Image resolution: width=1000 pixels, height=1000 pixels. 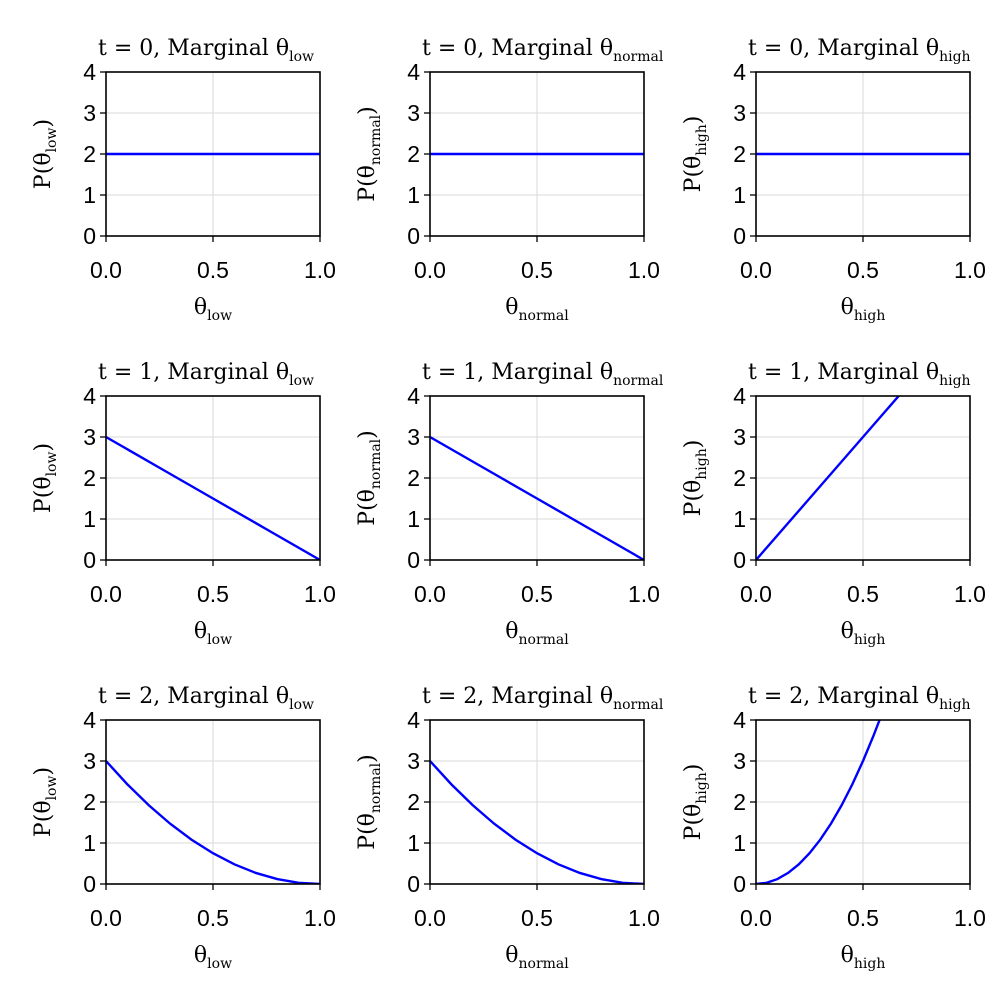 What do you see at coordinates (206, 374) in the screenshot?
I see `subplot-title: t = 1, Marginal θlow` at bounding box center [206, 374].